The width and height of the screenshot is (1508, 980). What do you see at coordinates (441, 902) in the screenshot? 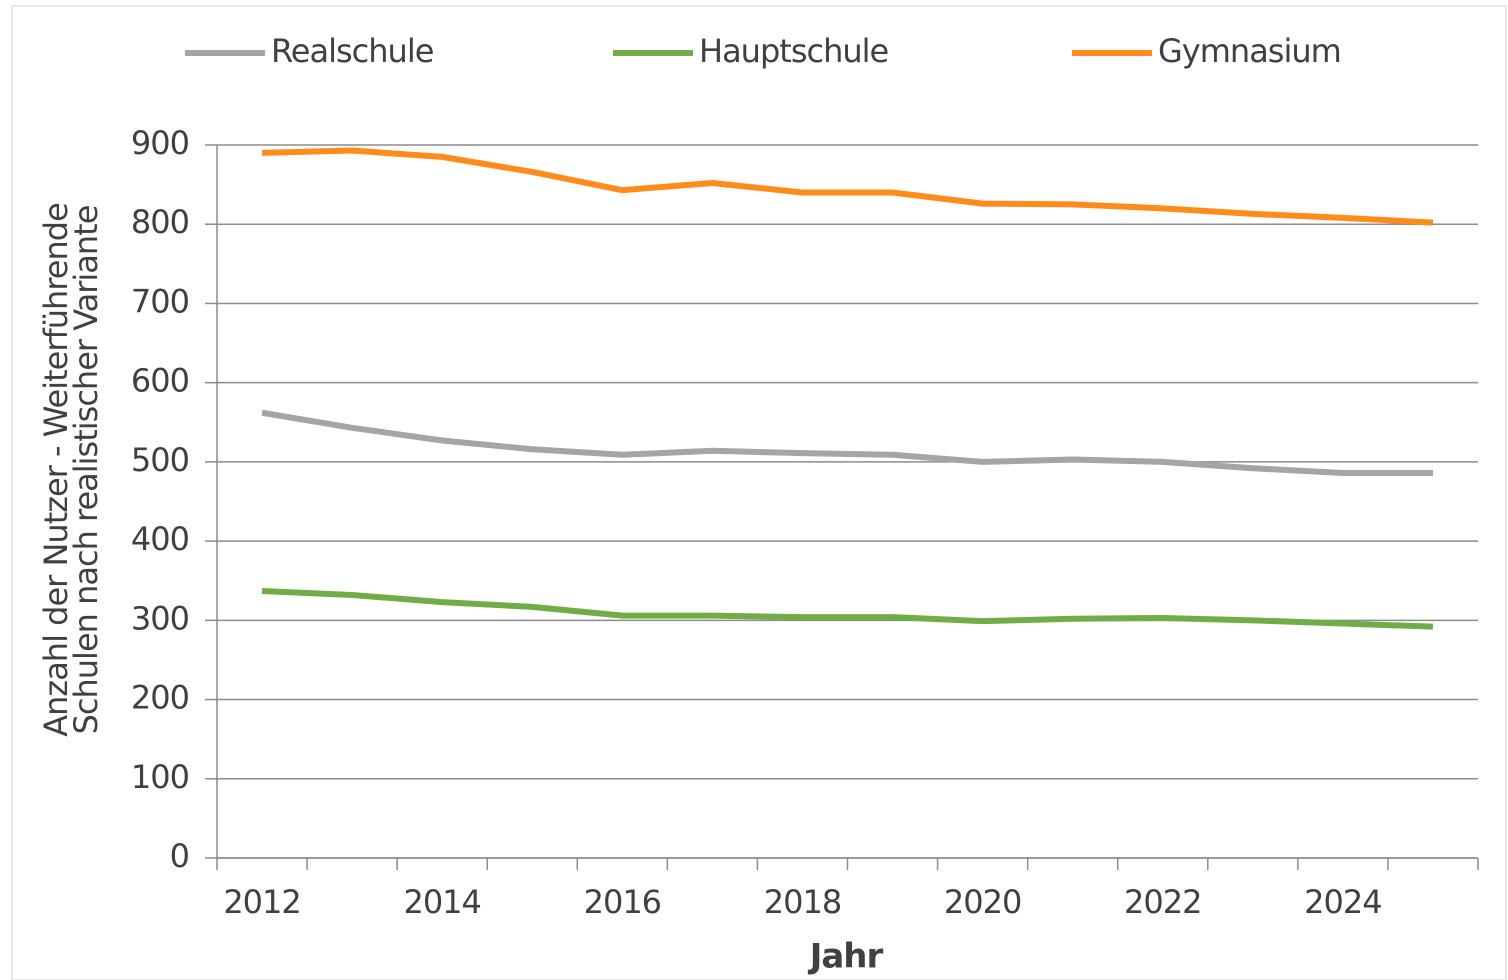
I see `x-tick-label: 2014` at bounding box center [441, 902].